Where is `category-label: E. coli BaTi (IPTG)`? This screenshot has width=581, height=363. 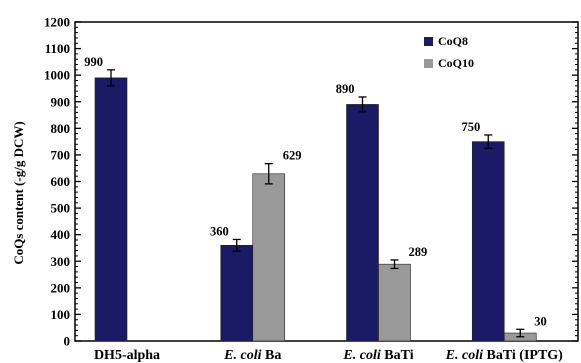 category-label: E. coli BaTi (IPTG) is located at coordinates (504, 355).